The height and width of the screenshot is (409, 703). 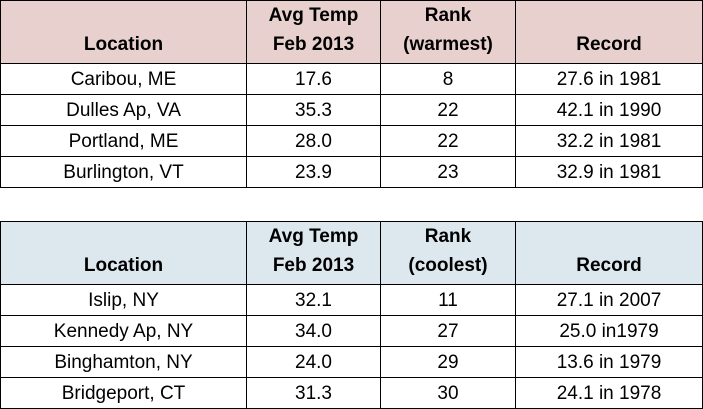 I want to click on table-row: Portland, ME 28.0 22 32.2 in 1981, so click(x=351, y=141).